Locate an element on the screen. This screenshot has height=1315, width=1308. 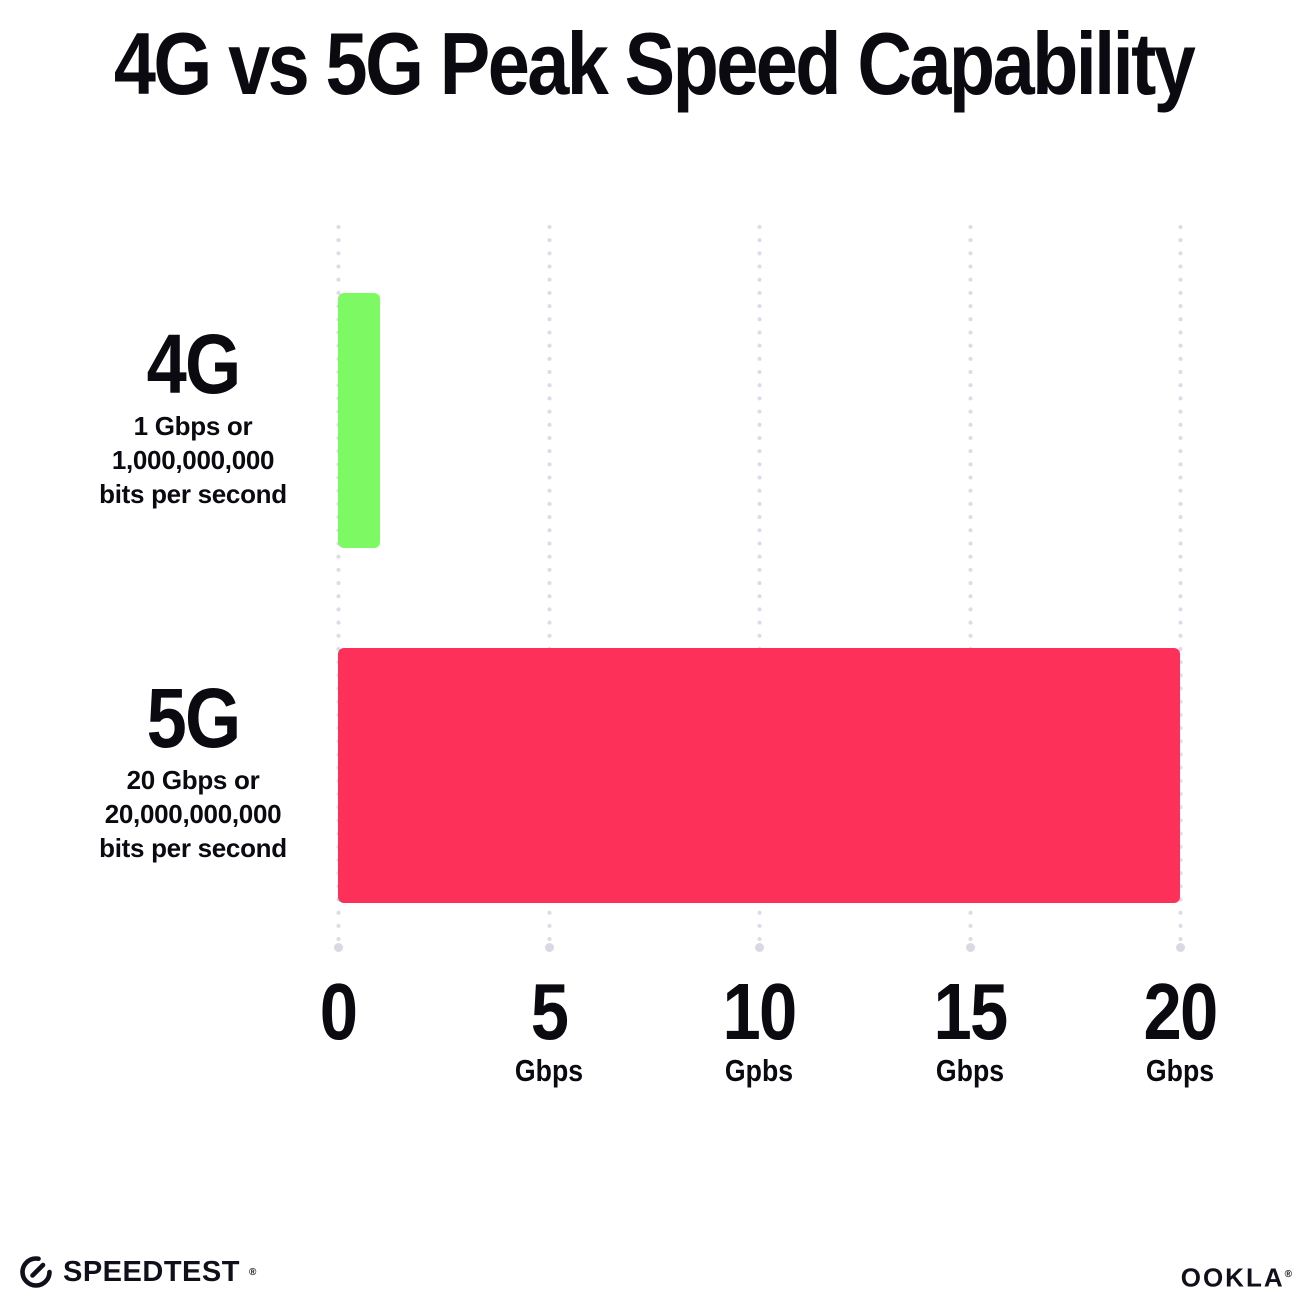
x-unit-10: Gpbs is located at coordinates (758, 1071).